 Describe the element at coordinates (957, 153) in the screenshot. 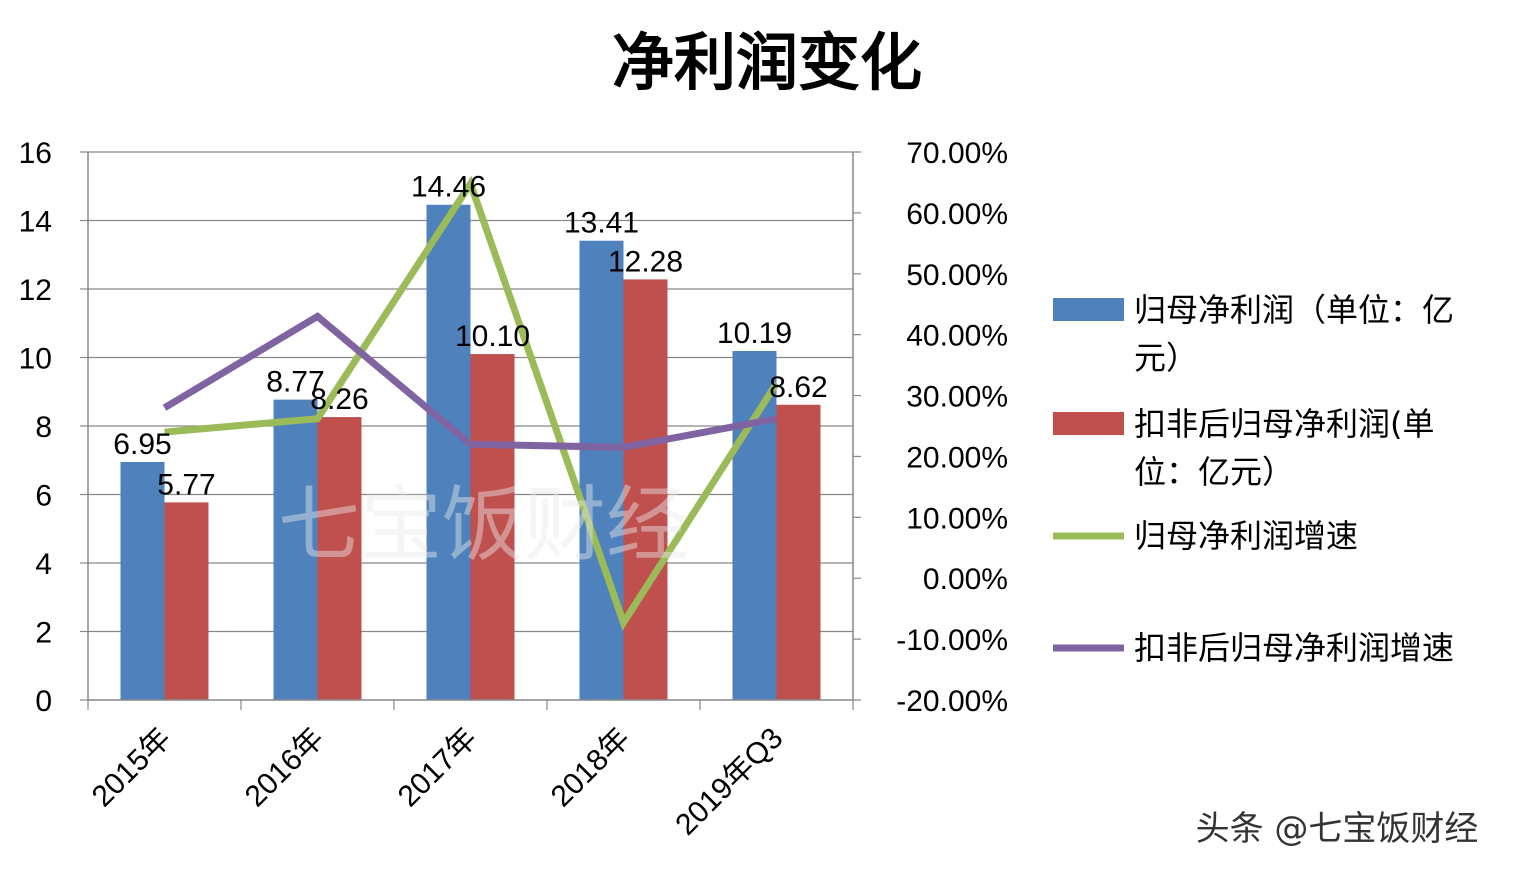

I see `right-axis-tick-label: 70.00%` at that location.